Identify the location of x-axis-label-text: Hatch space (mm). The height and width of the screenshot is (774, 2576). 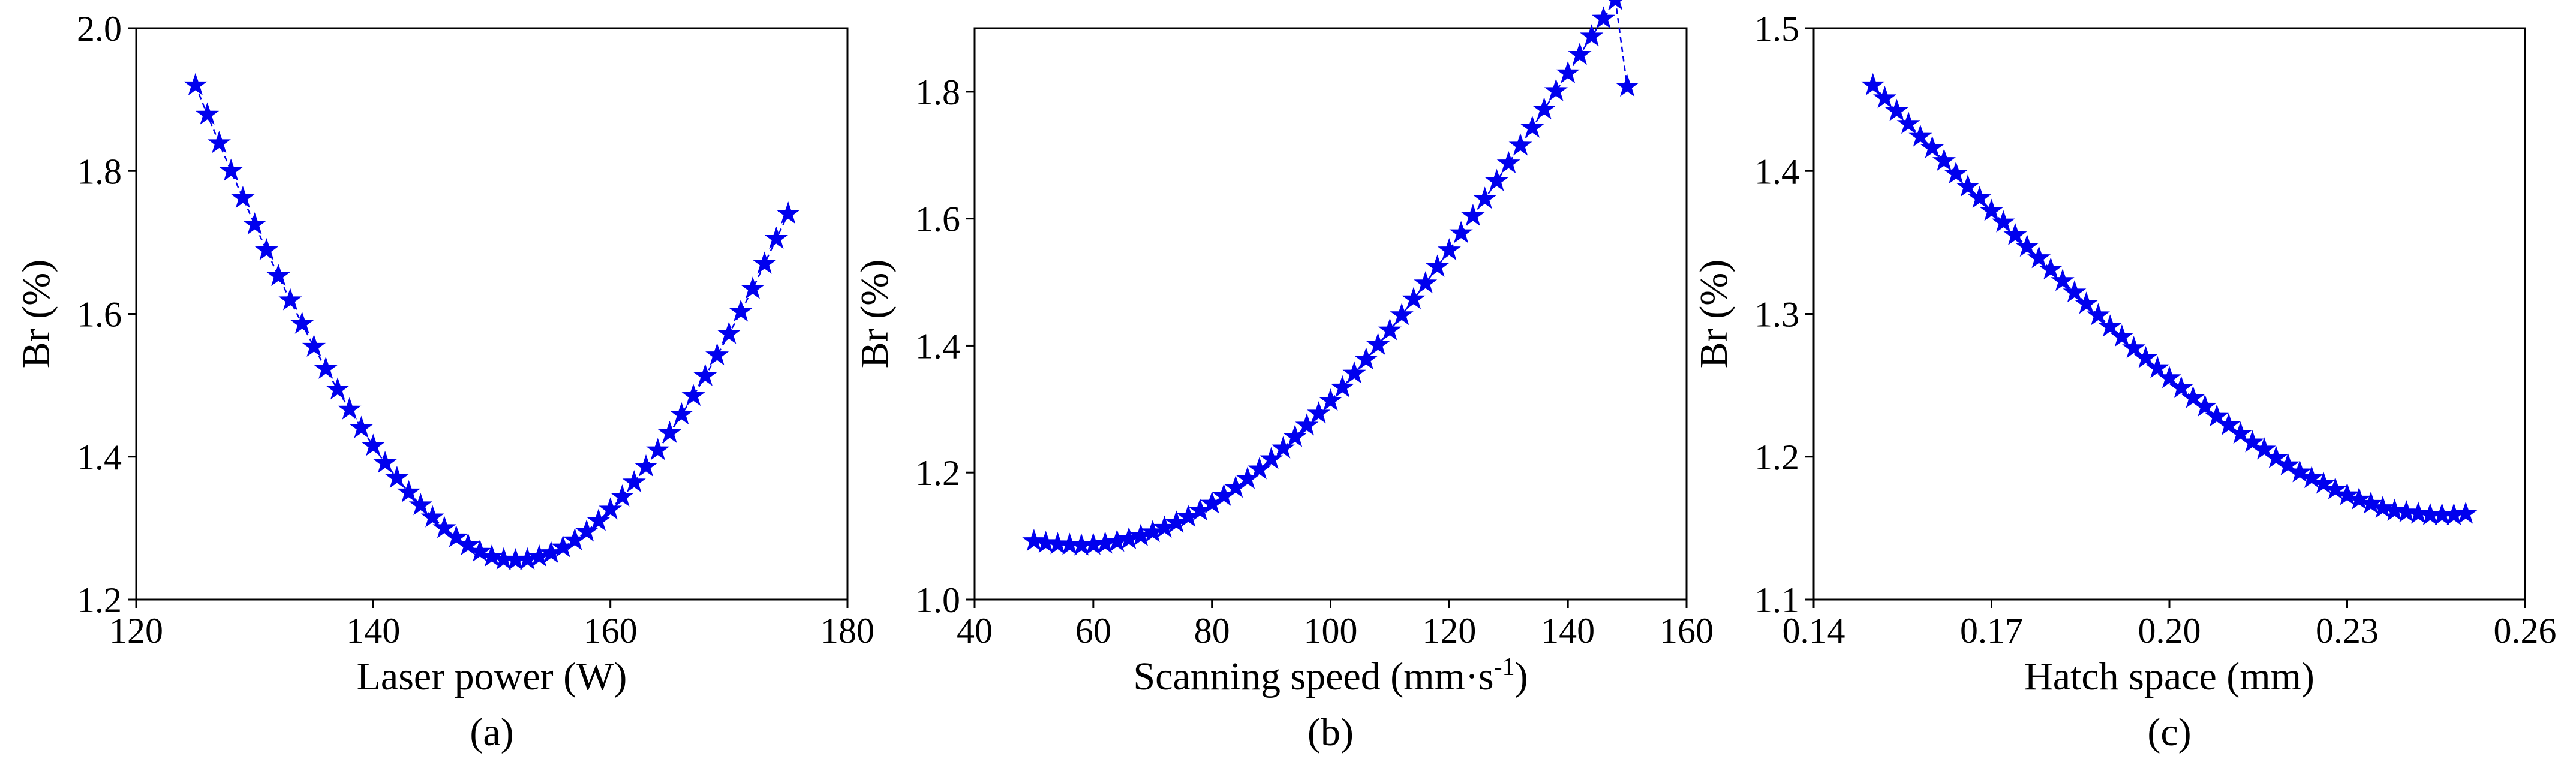
(2170, 676).